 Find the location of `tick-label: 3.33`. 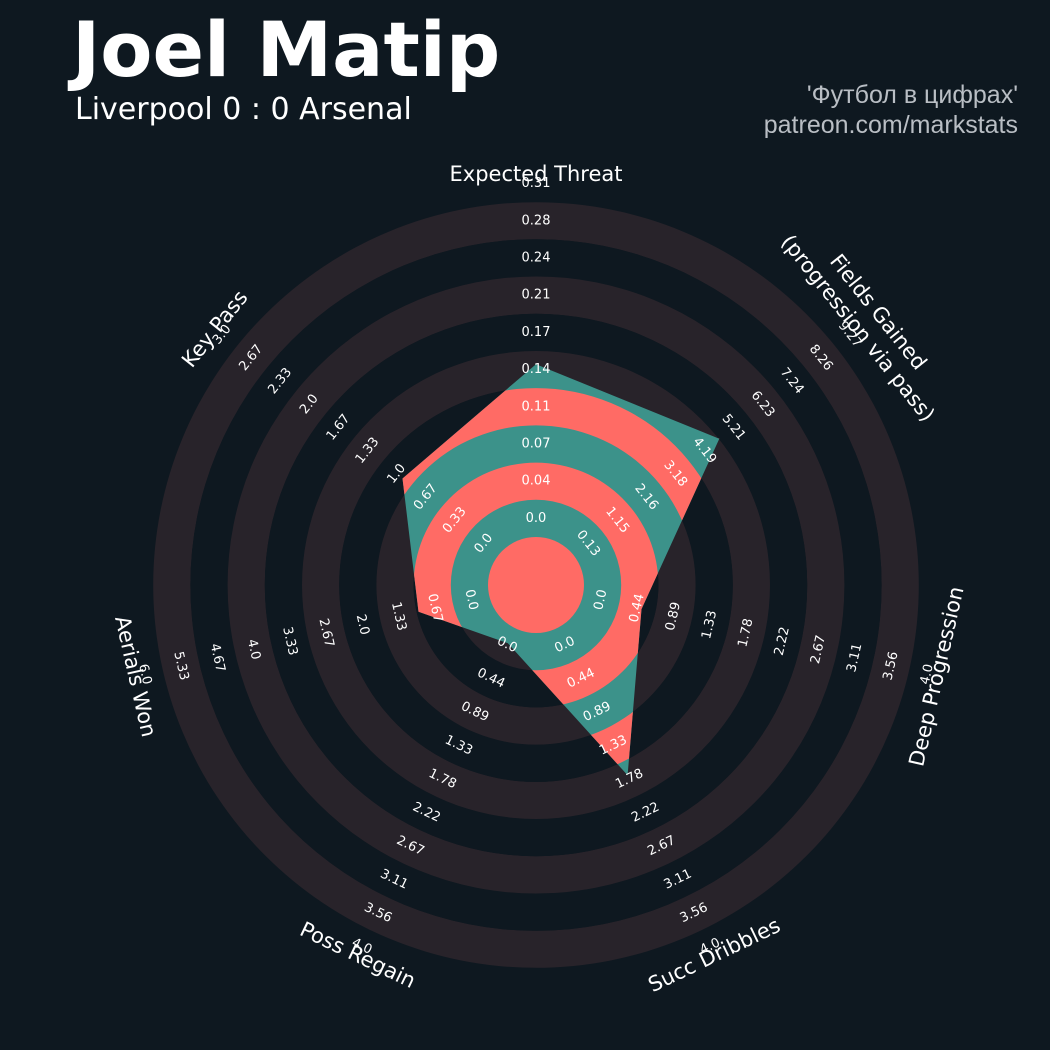

tick-label: 3.33 is located at coordinates (289, 641).